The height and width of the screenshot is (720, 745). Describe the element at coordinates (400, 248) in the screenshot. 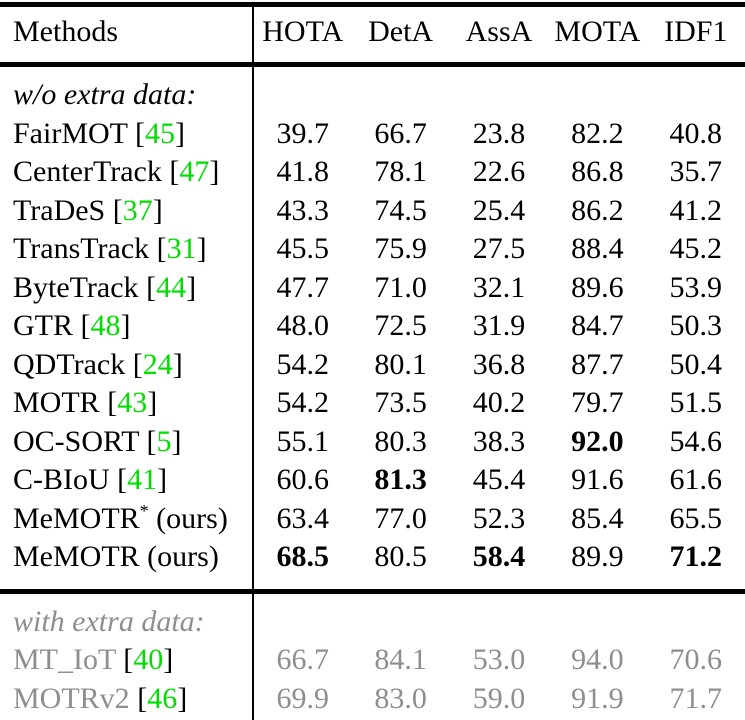

I see `metric-value: 75.9` at that location.